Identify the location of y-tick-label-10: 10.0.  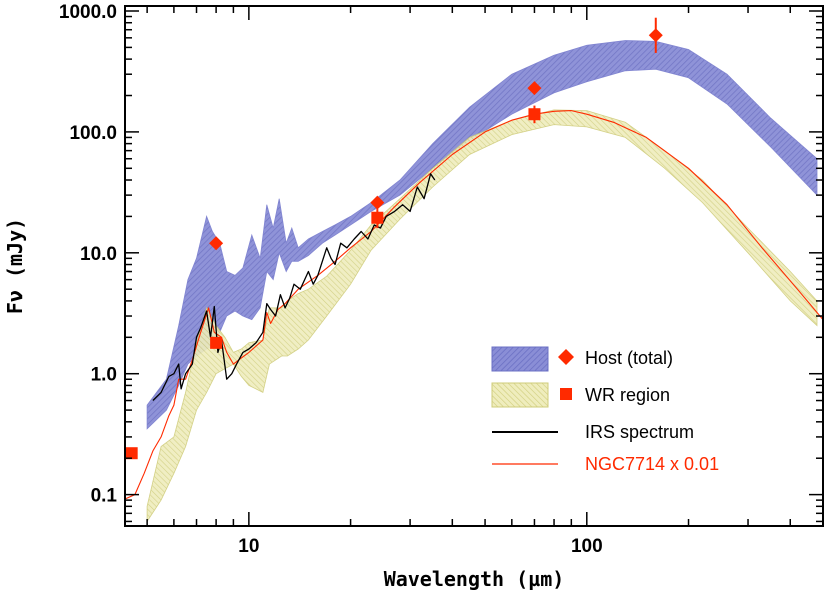
(98, 254).